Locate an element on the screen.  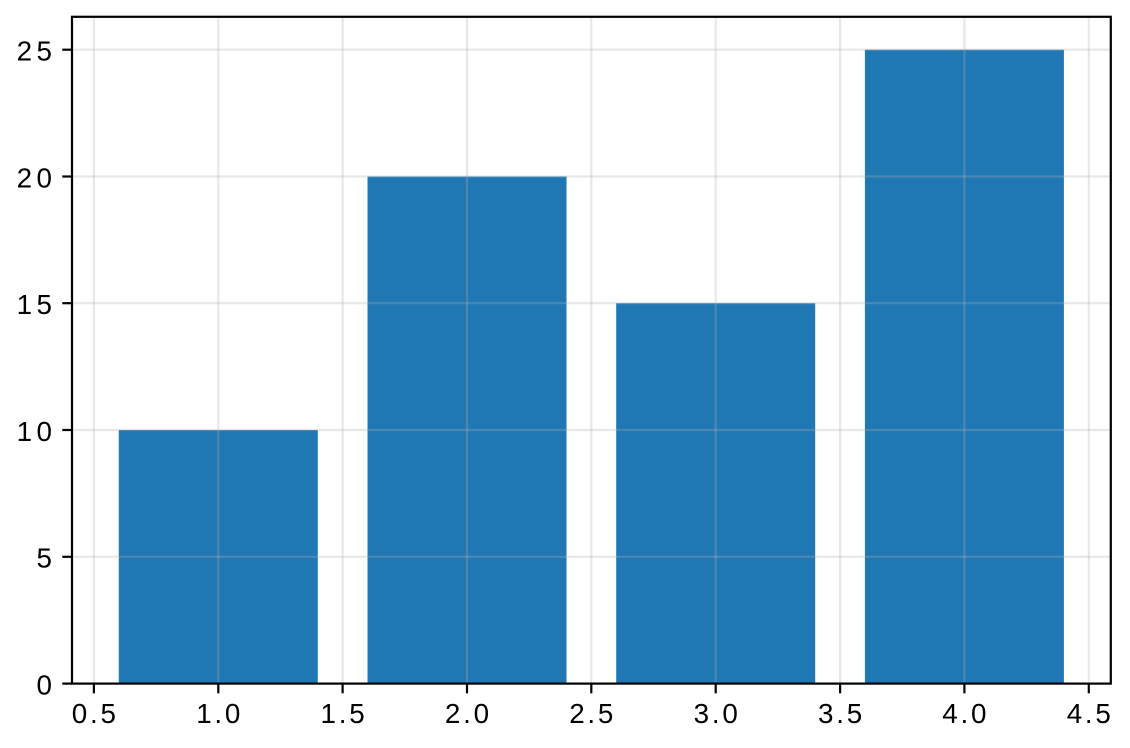
svg-text: 0.5 is located at coordinates (94, 713).